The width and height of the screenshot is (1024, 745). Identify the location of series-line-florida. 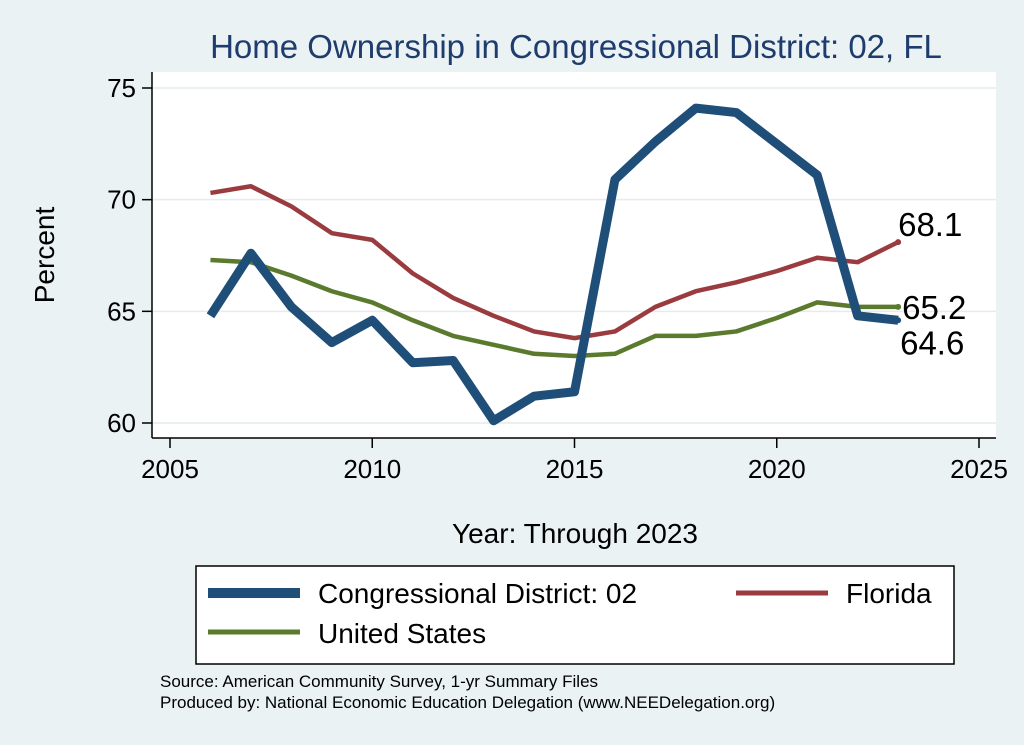
(555, 262).